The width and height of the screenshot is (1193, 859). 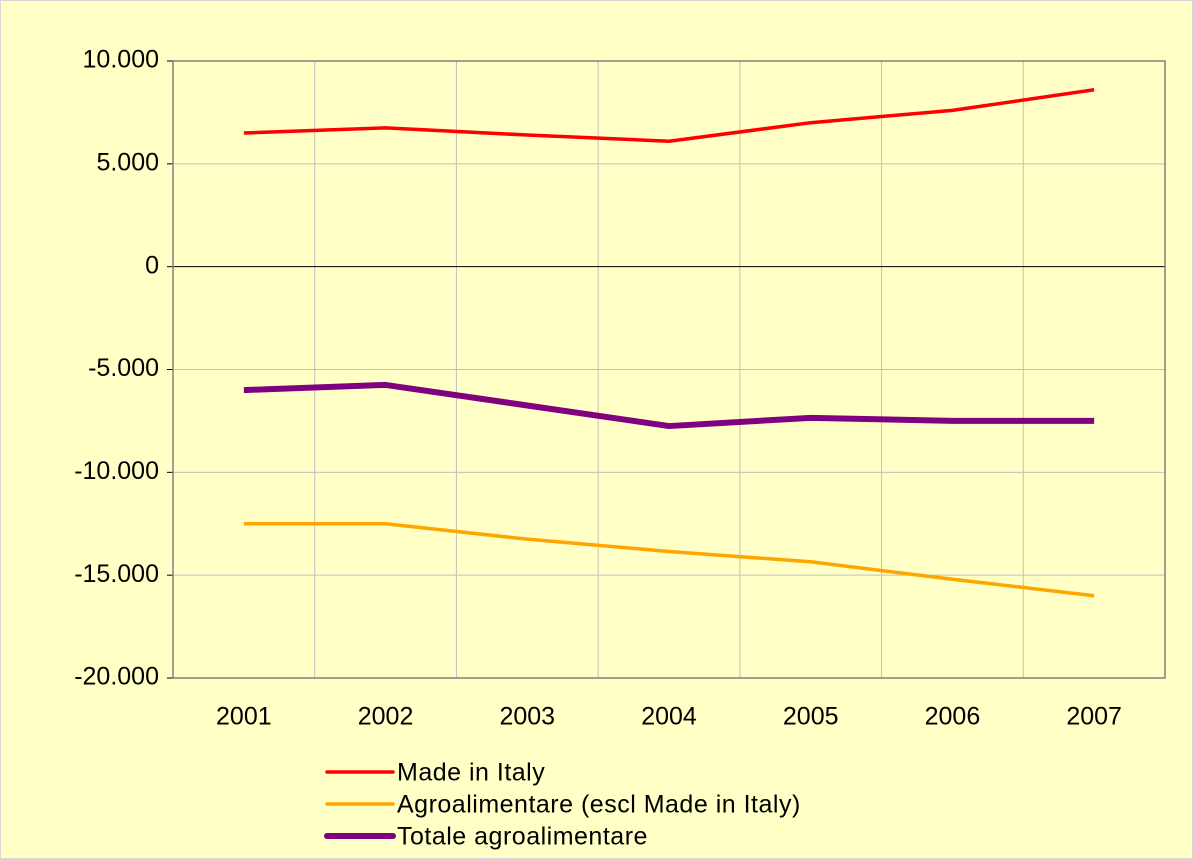 I want to click on legend-label: Made in Italy, so click(x=471, y=773).